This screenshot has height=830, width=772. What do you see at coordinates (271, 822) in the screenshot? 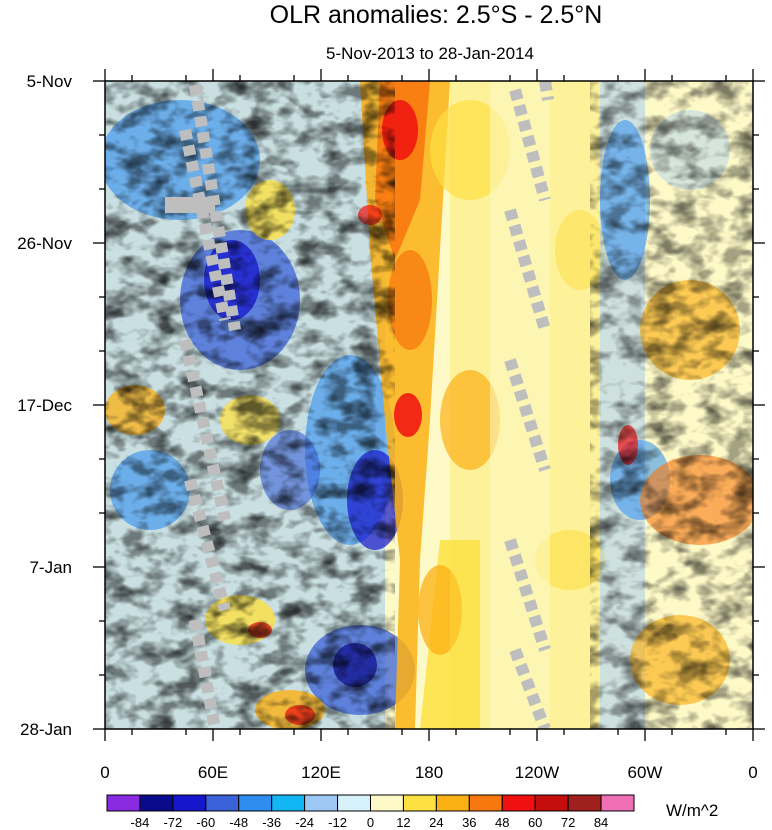
I see `colorbar-label: -36` at bounding box center [271, 822].